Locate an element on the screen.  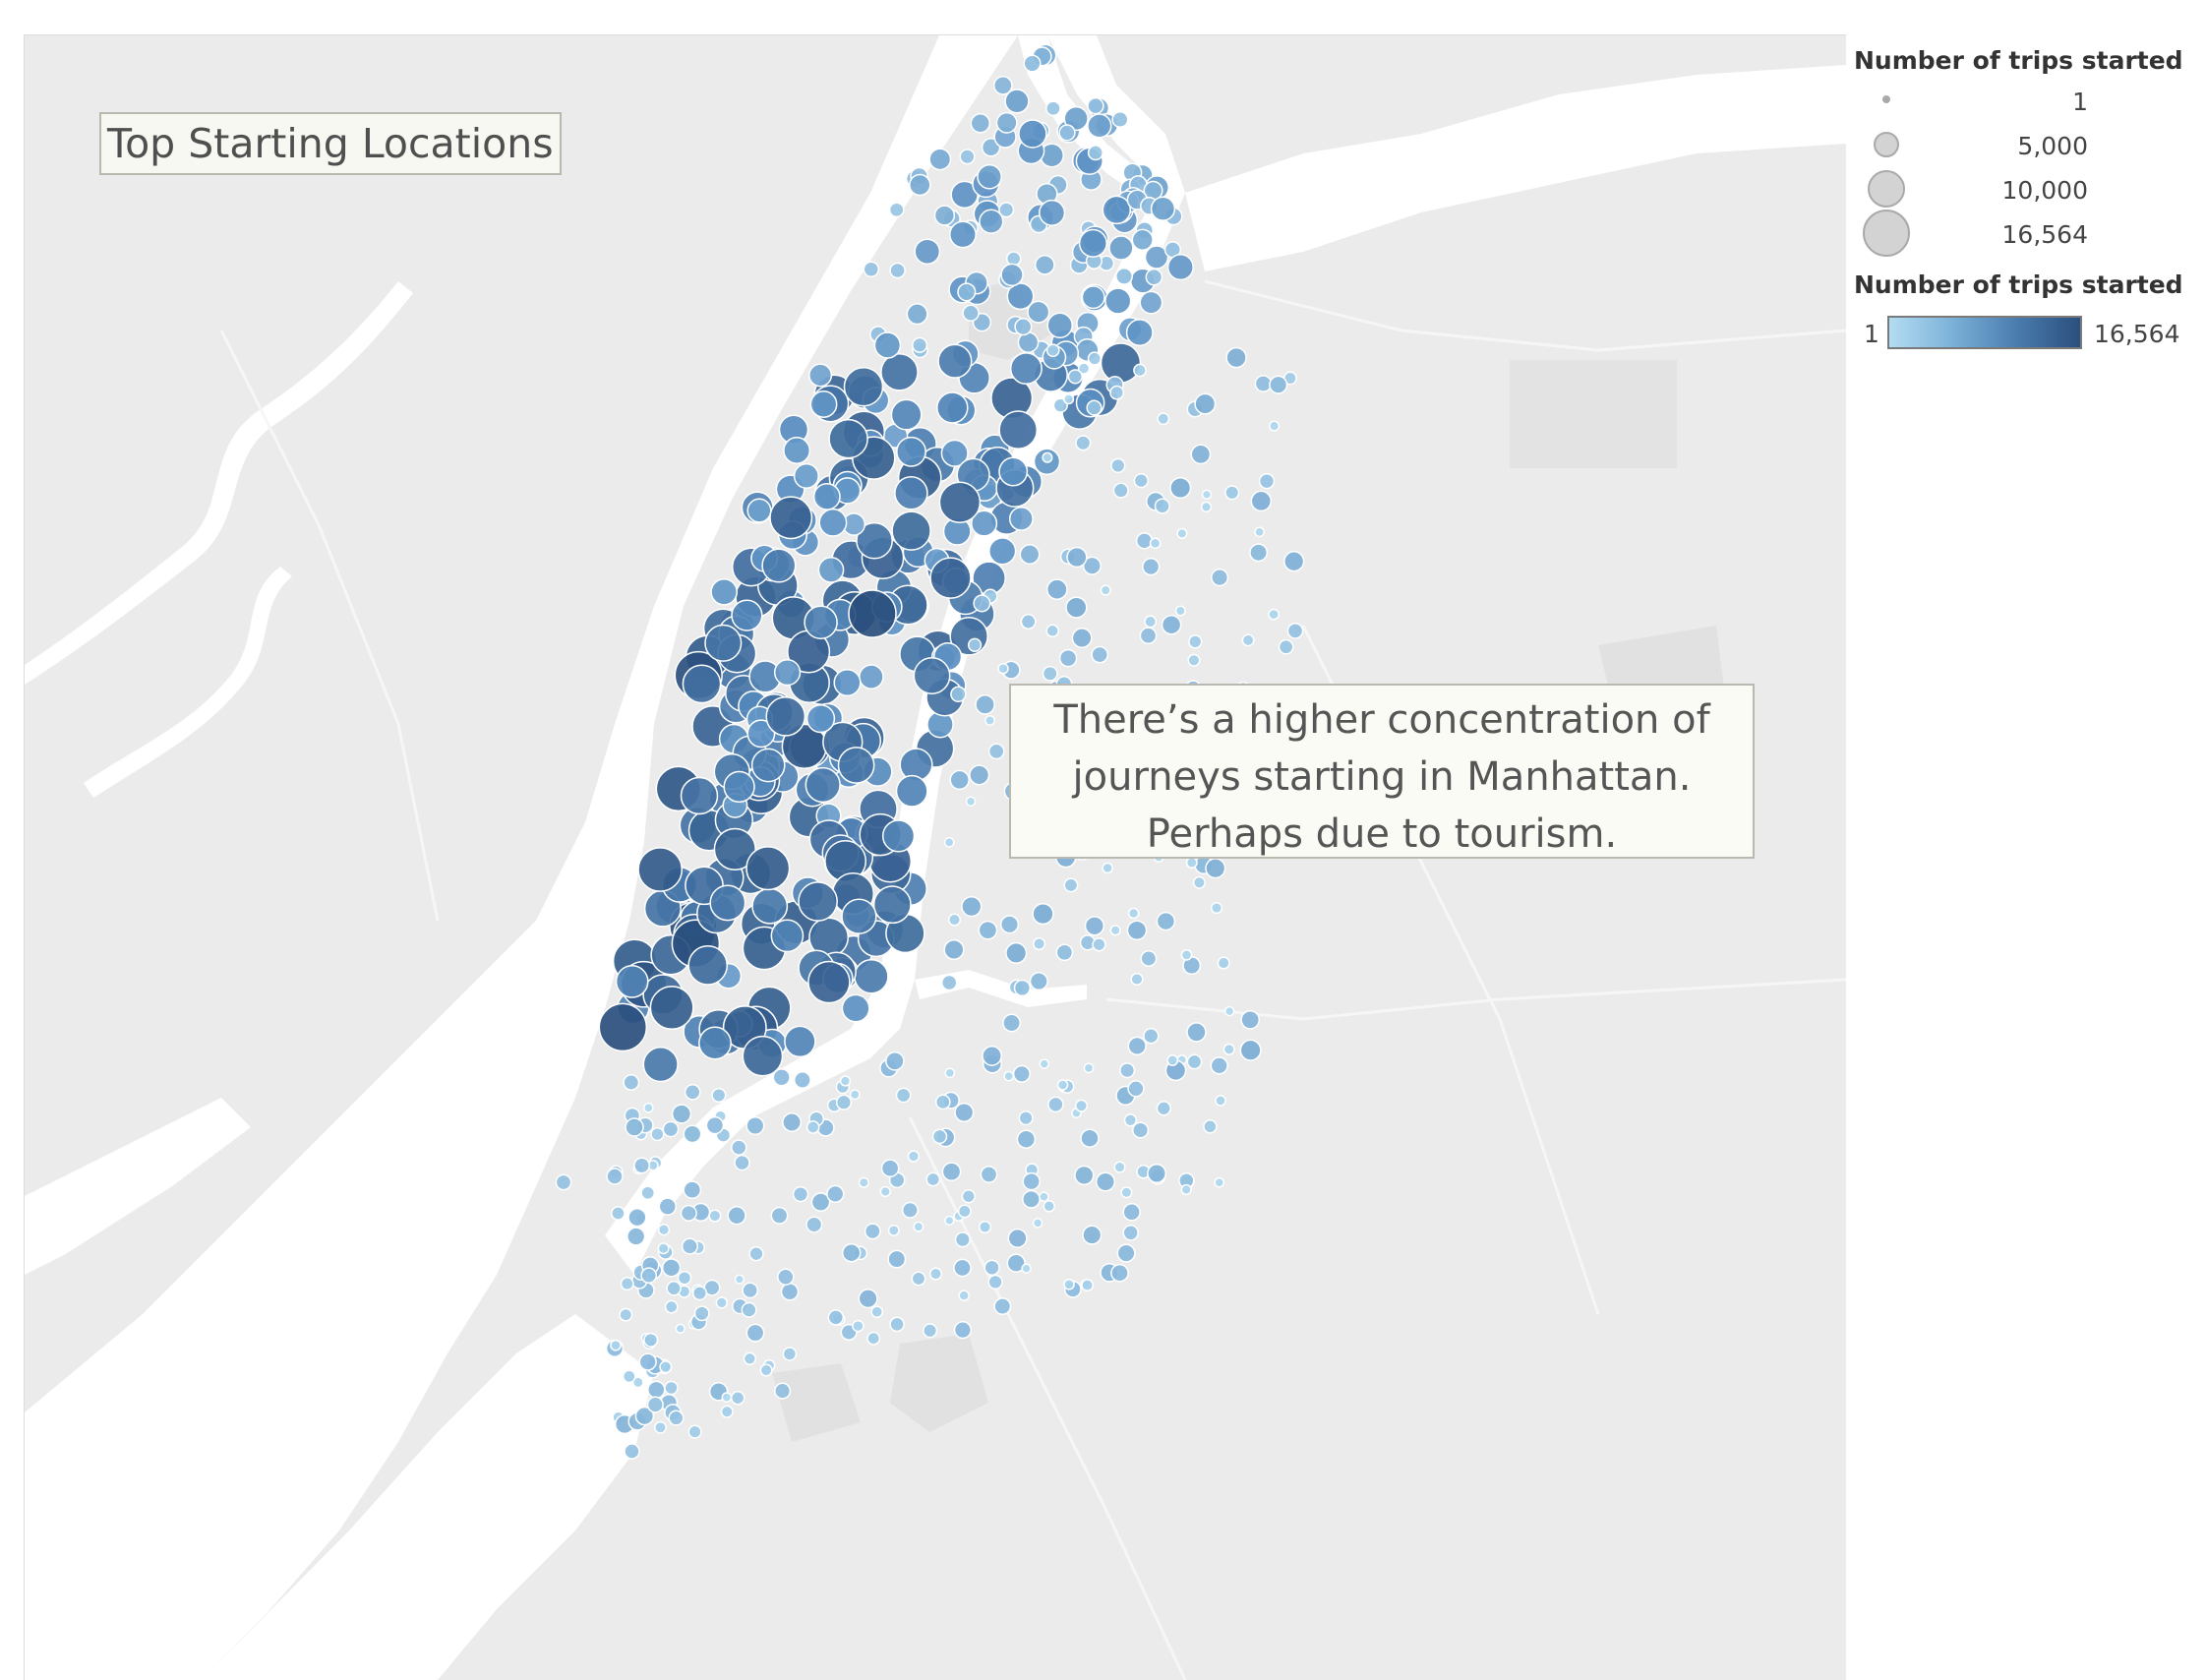
size-legend-item-1: 1 is located at coordinates (2026, 100).